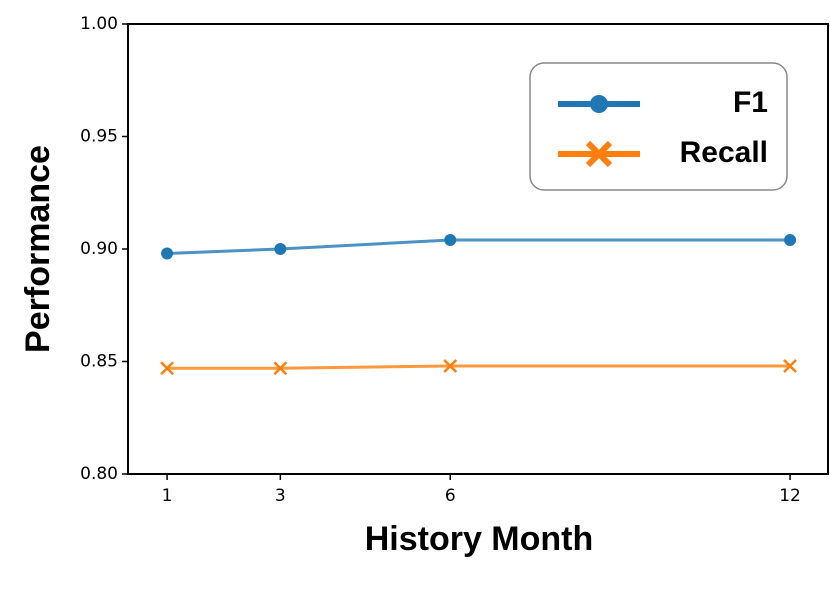 The height and width of the screenshot is (589, 830). I want to click on y-tick-label: 1.00, so click(99, 24).